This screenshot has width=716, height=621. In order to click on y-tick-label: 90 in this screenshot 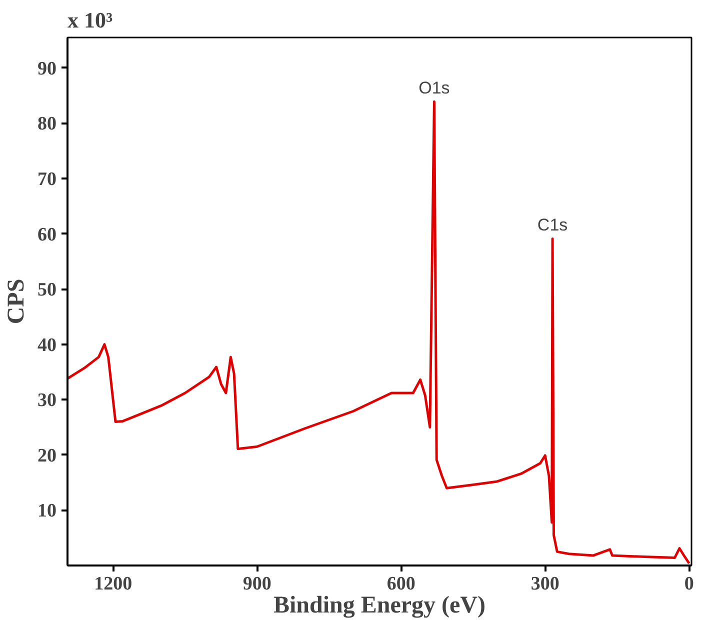, I will do `click(47, 69)`.